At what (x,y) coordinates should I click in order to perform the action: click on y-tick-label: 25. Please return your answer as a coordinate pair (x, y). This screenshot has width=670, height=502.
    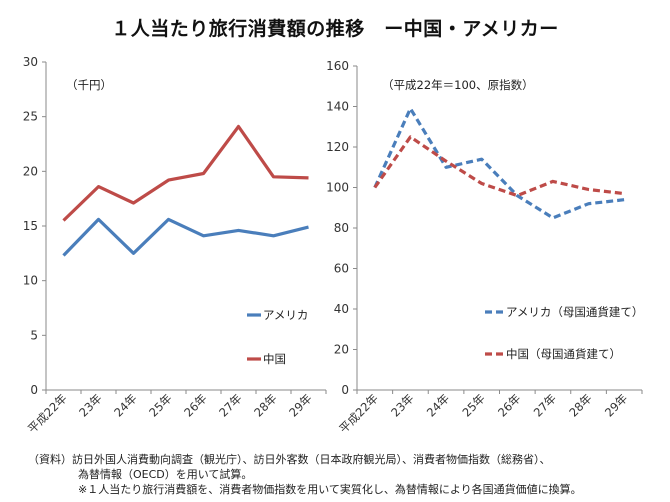
    Looking at the image, I should click on (30, 117).